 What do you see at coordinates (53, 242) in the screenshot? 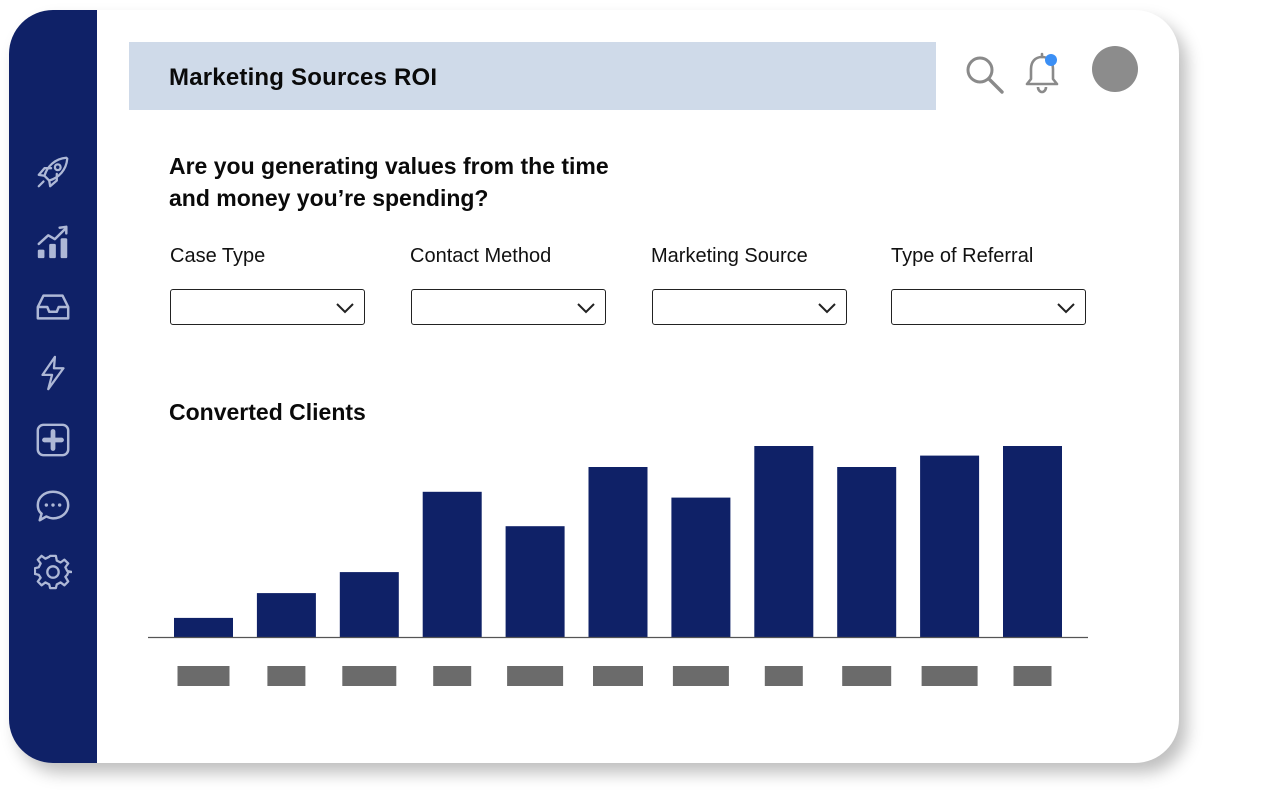
I see `chart-icon` at bounding box center [53, 242].